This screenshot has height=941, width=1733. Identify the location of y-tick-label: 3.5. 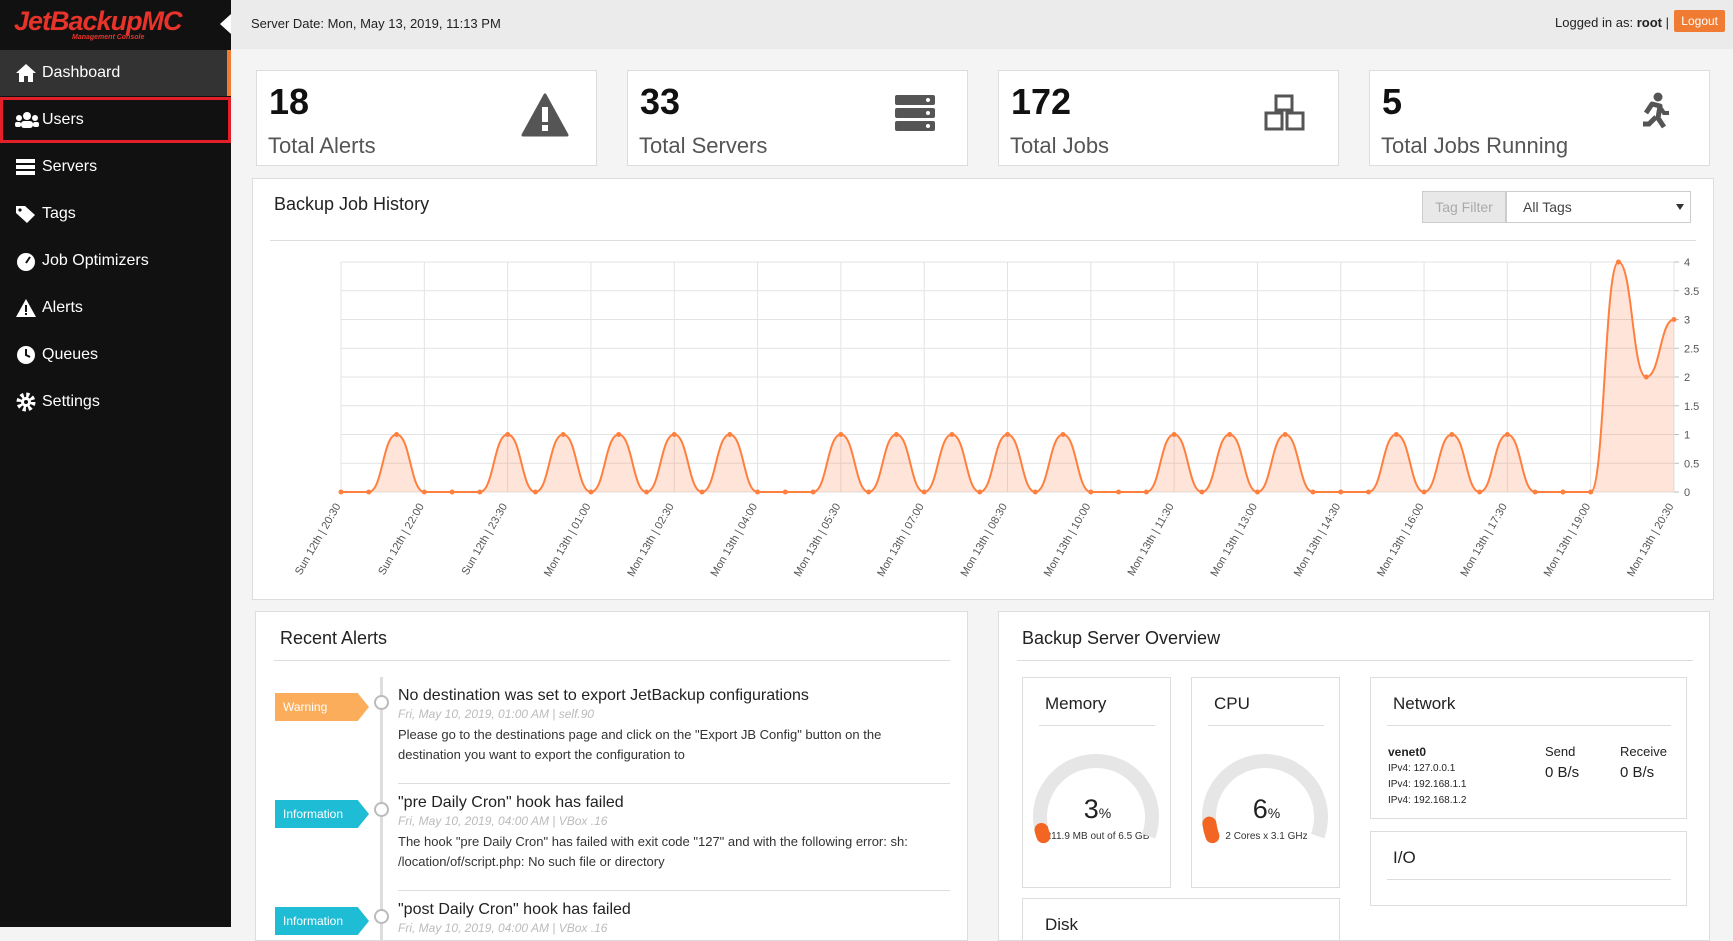
(1691, 292).